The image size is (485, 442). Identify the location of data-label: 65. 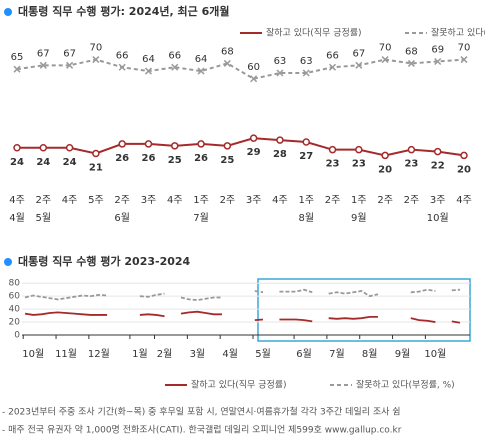
(17, 57).